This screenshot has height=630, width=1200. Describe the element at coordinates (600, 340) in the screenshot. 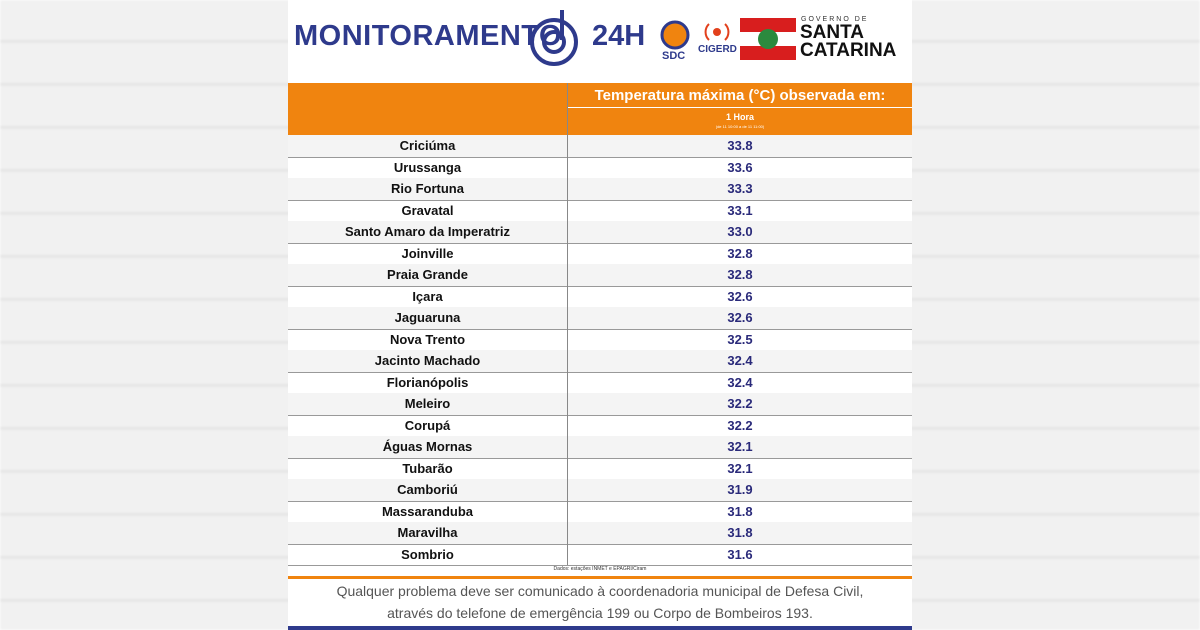

I see `table-row: Nova Trento 32.5` at that location.